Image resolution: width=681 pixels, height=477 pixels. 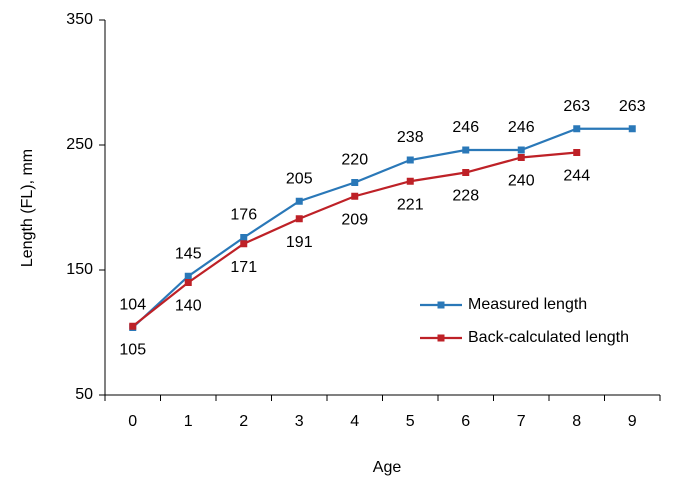 What do you see at coordinates (354, 421) in the screenshot?
I see `x-tick-label: 4` at bounding box center [354, 421].